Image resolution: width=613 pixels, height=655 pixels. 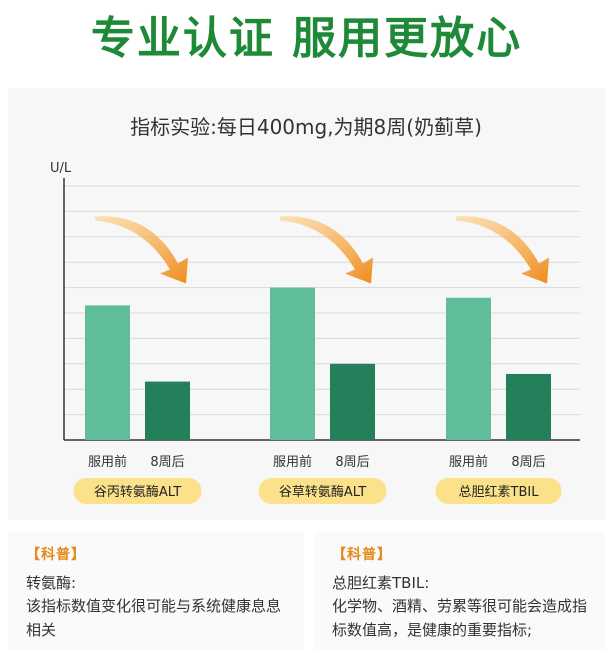 What do you see at coordinates (156, 591) in the screenshot?
I see `science-note-transaminase: 【科普】 转氨酶: 该指标数值变化很可能与系统健康息息相关` at bounding box center [156, 591].